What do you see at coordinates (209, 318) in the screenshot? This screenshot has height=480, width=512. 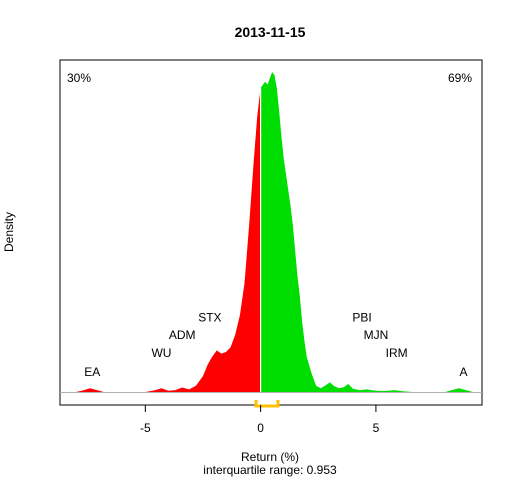 I see `outlier-label-stx: STX` at bounding box center [209, 318].